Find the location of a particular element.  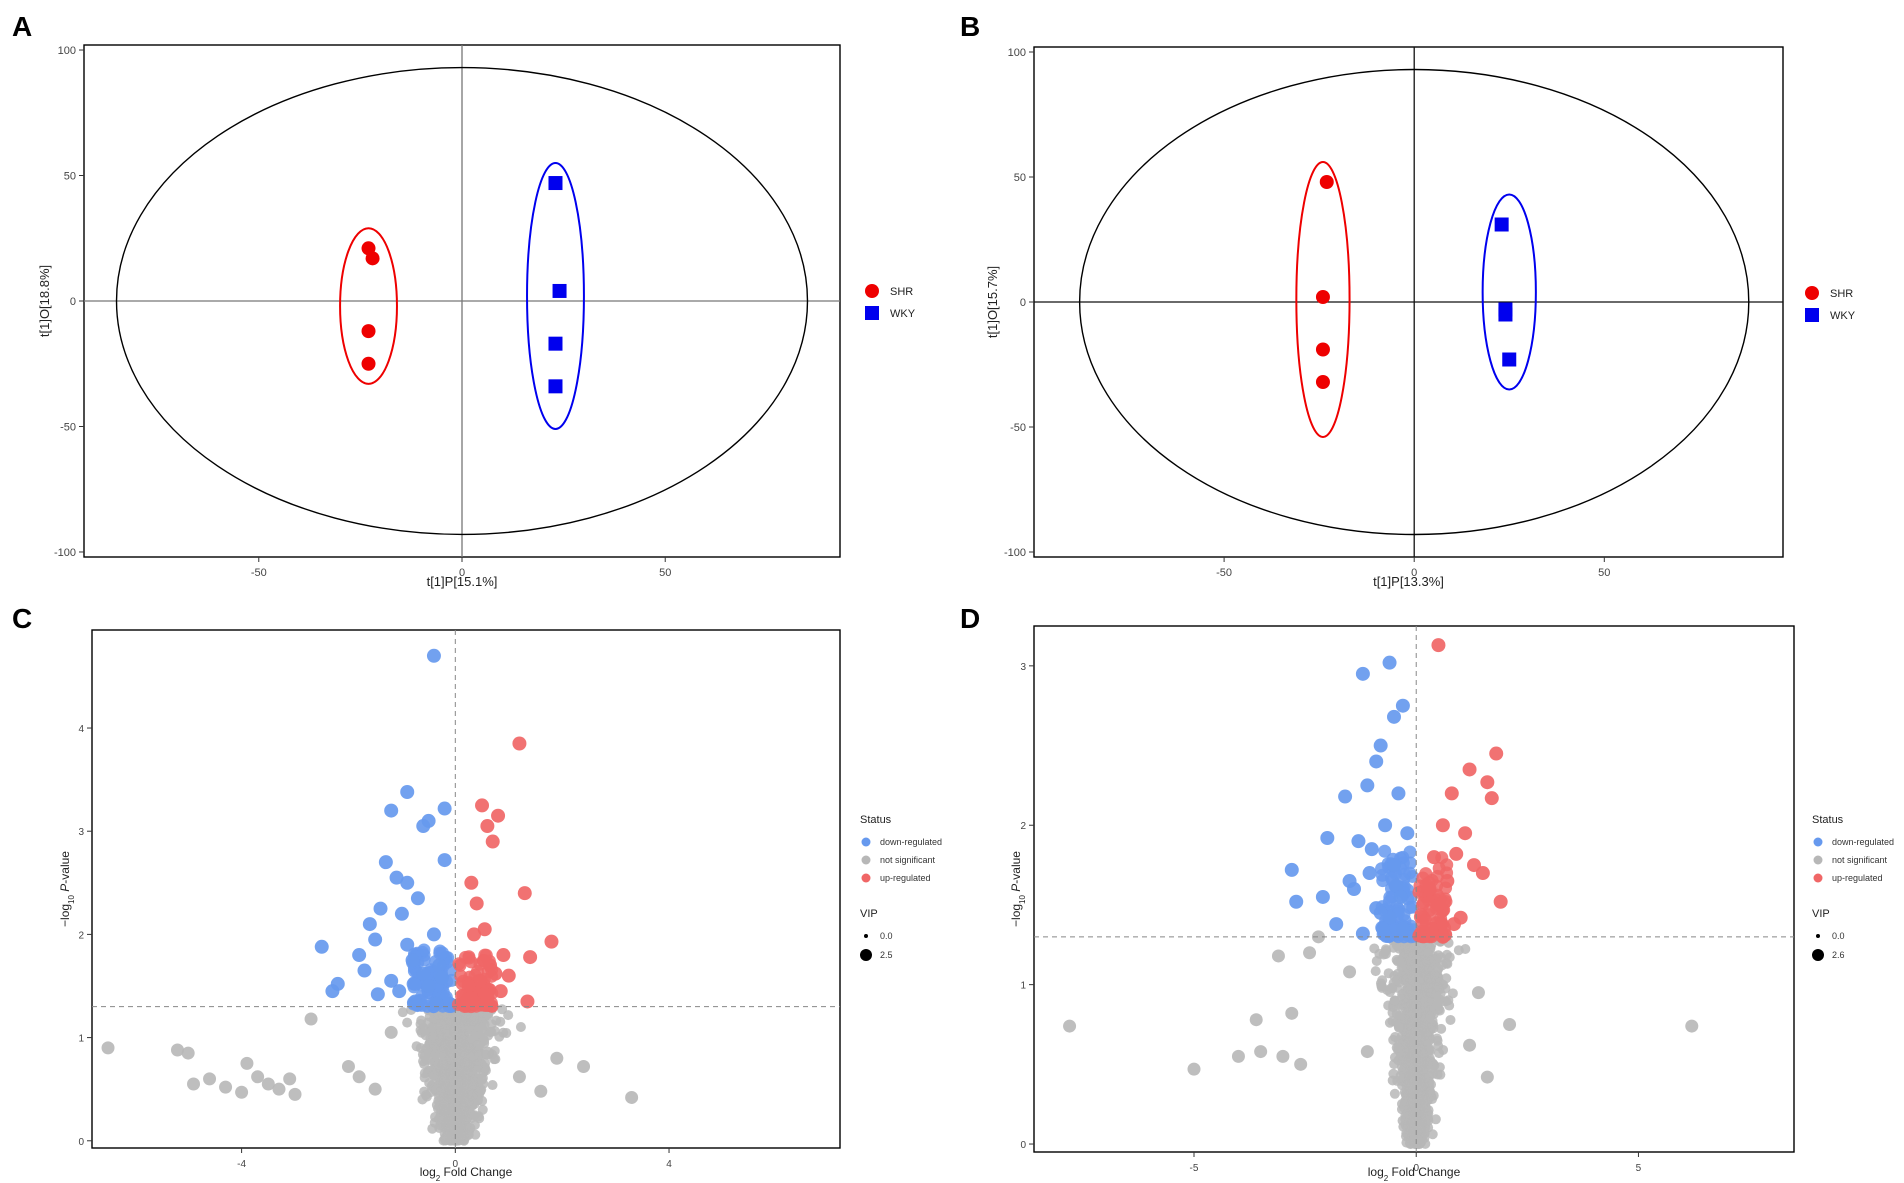

legend-label: up-regulated is located at coordinates (905, 878).